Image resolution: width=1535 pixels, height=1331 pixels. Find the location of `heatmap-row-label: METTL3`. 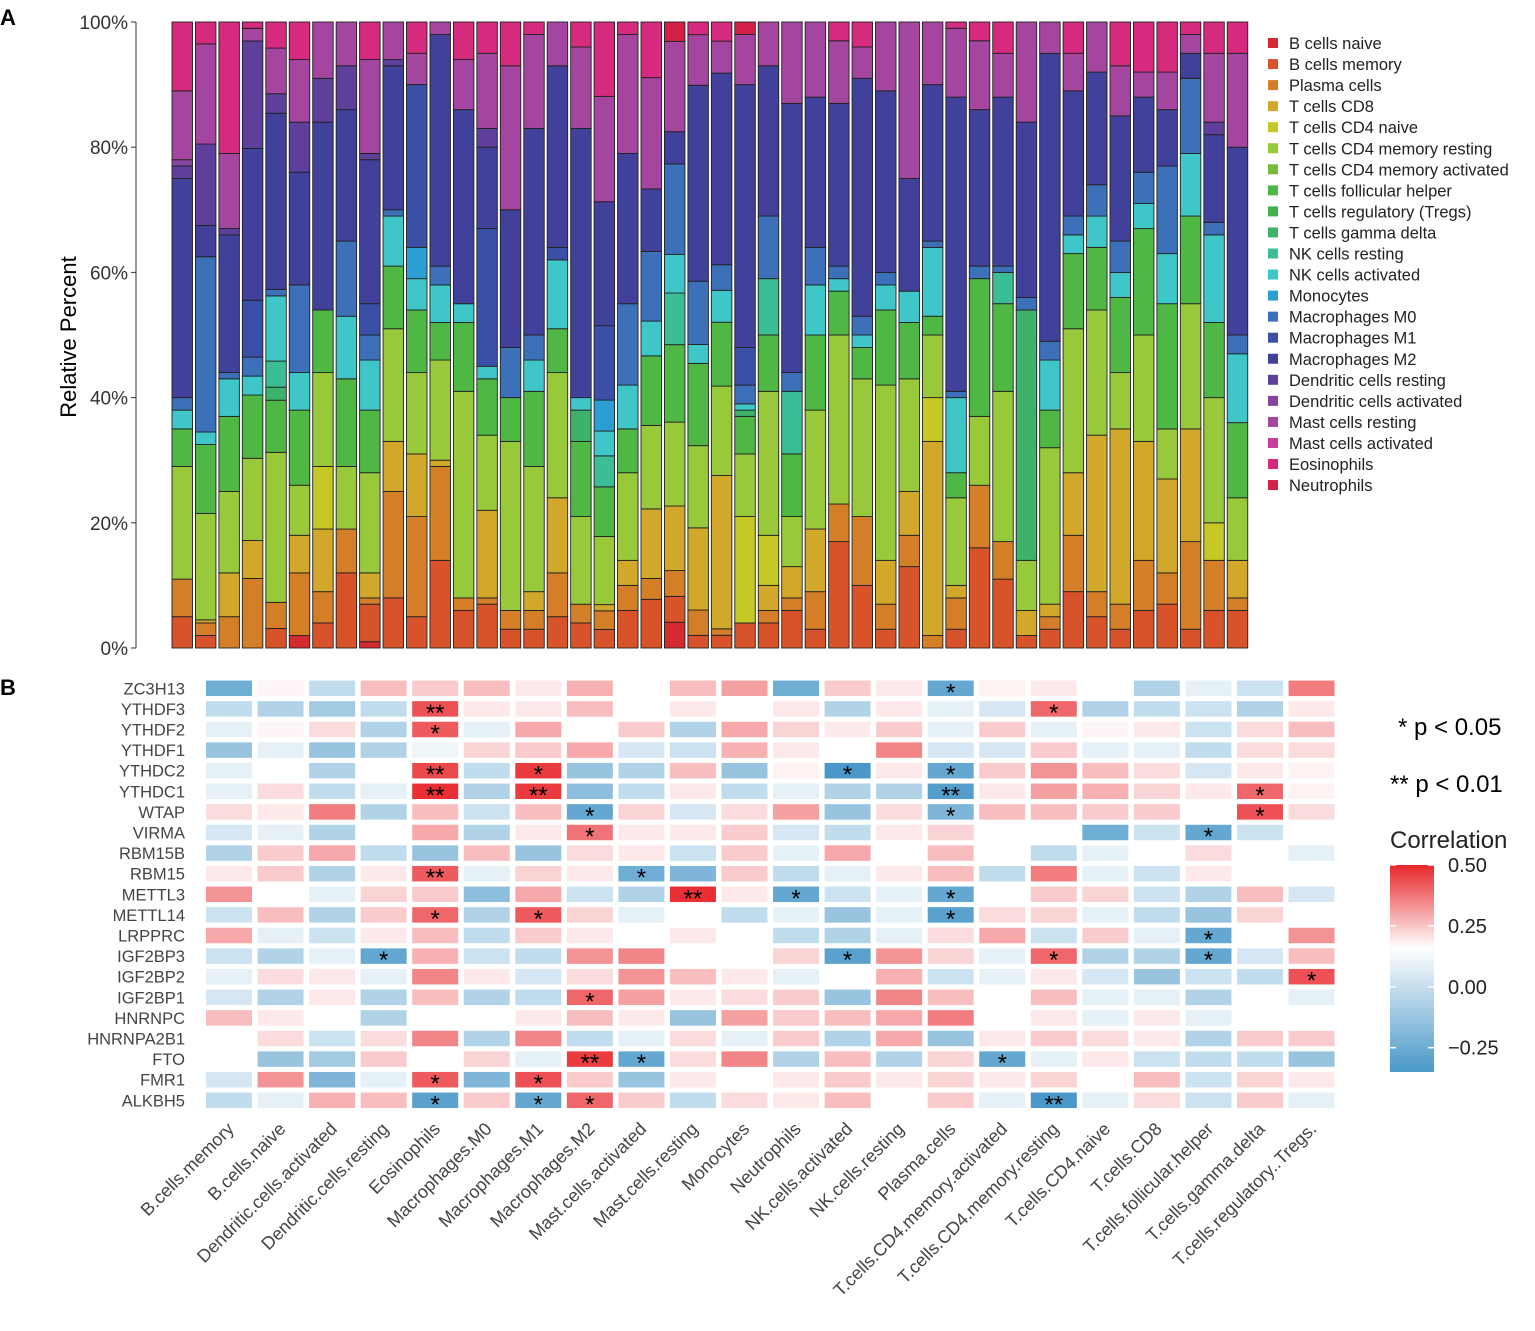

heatmap-row-label: METTL3 is located at coordinates (153, 895).